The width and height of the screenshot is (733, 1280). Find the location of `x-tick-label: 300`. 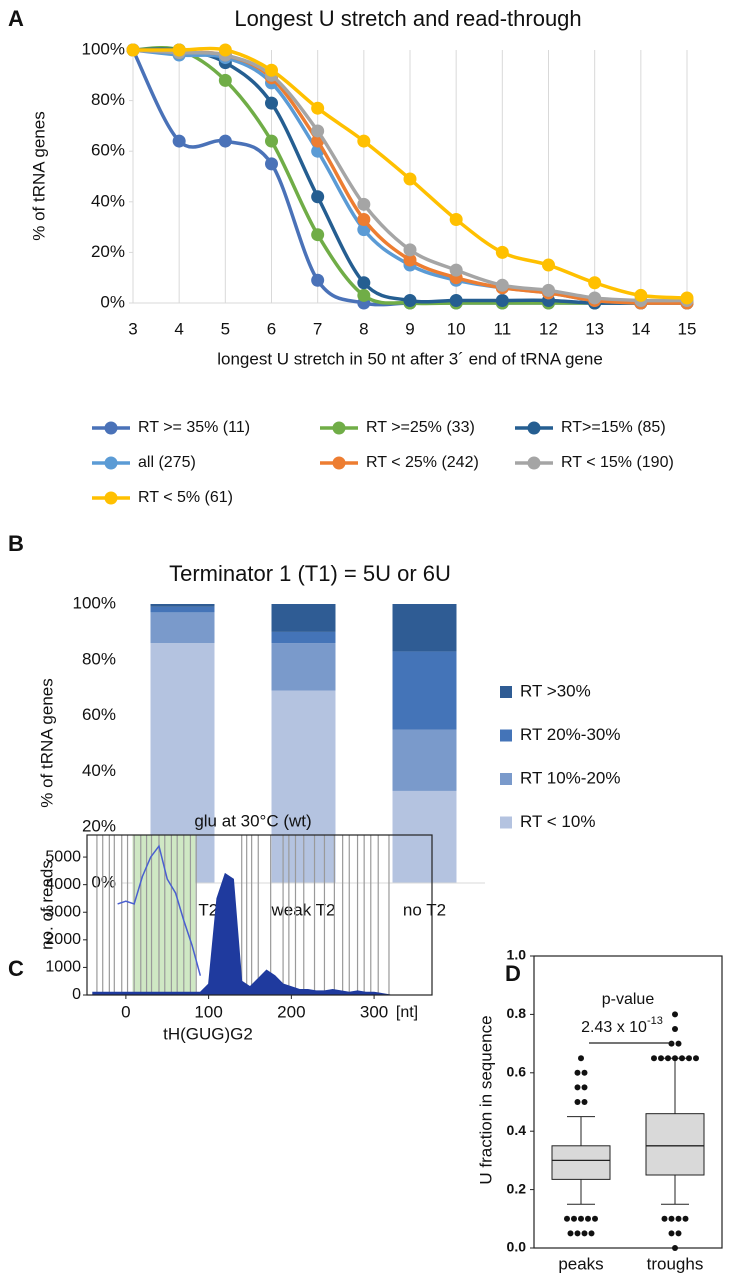

x-tick-label: 300 is located at coordinates (374, 1011).